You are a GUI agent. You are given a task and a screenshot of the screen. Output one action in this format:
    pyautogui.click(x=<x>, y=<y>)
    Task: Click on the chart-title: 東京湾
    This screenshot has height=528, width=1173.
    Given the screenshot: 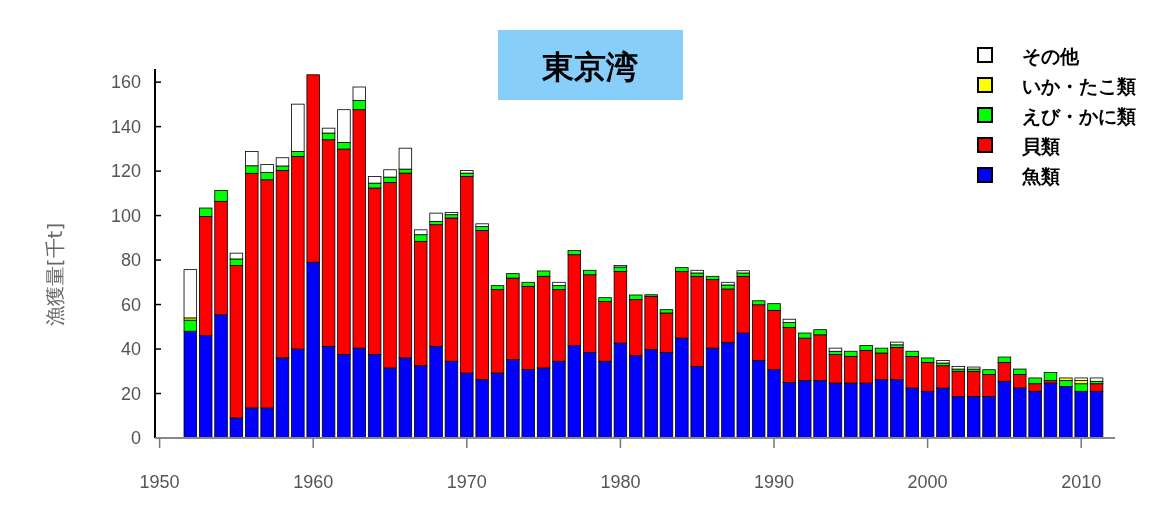 What is the action you would take?
    pyautogui.click(x=589, y=67)
    